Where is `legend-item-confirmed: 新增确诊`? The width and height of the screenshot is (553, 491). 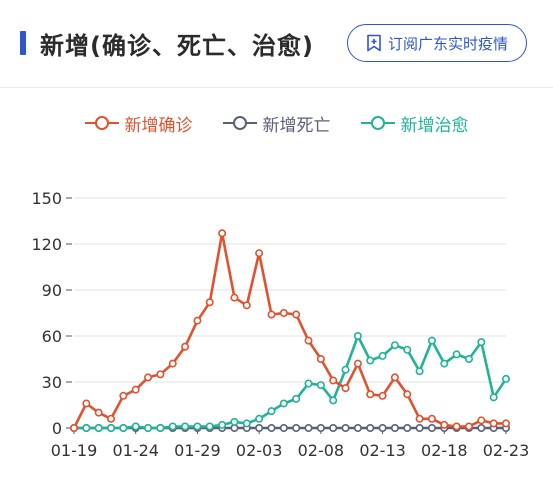
legend-item-confirmed: 新增确诊 is located at coordinates (138, 123).